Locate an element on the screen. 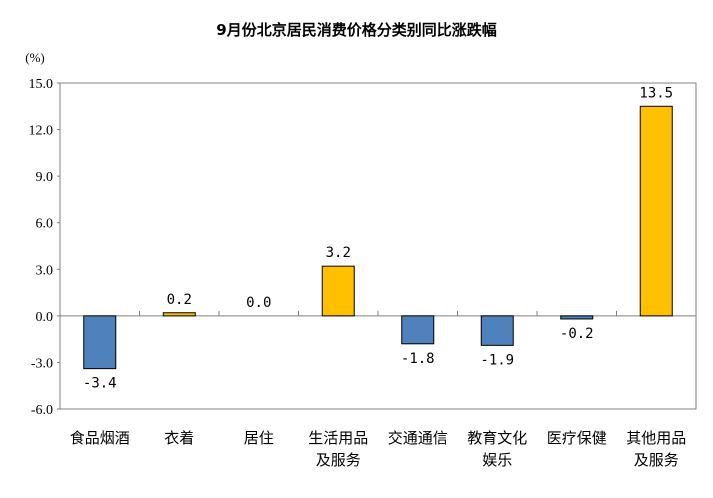  x-tick-label: 娱乐 is located at coordinates (497, 460).